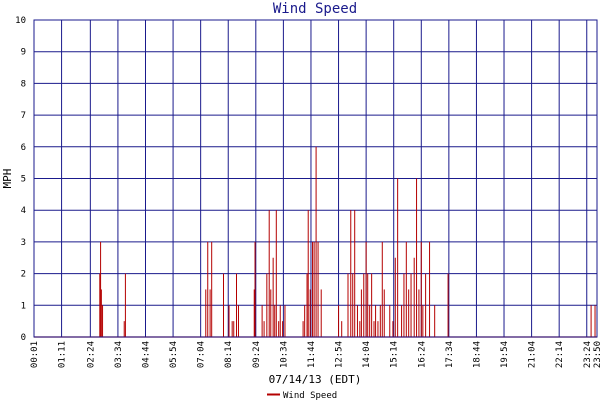 The width and height of the screenshot is (600, 405). I want to click on y-tick-label: 4, so click(23, 211).